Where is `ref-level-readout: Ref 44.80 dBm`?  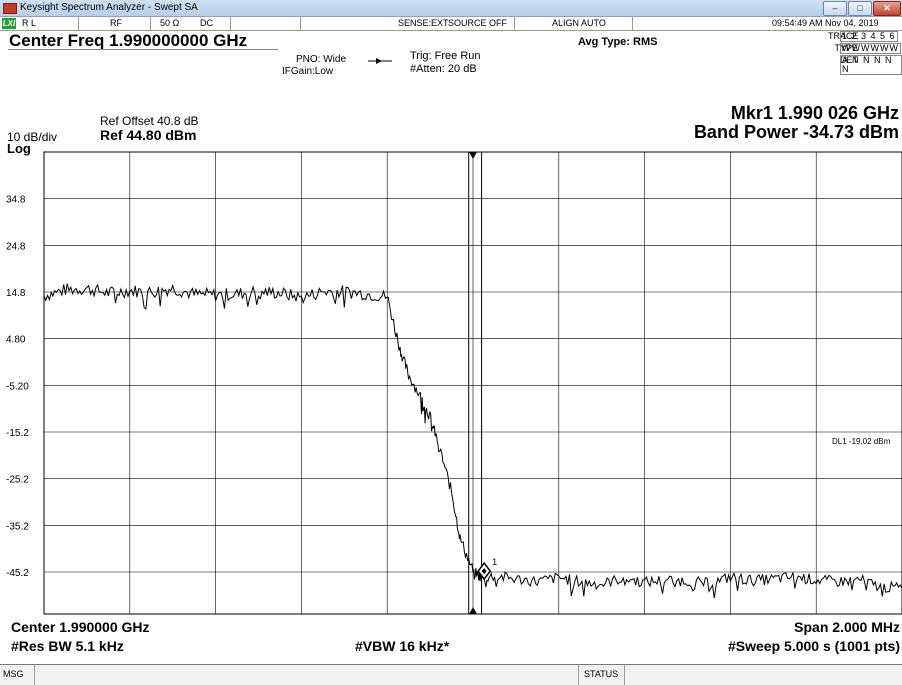 ref-level-readout: Ref 44.80 dBm is located at coordinates (148, 135).